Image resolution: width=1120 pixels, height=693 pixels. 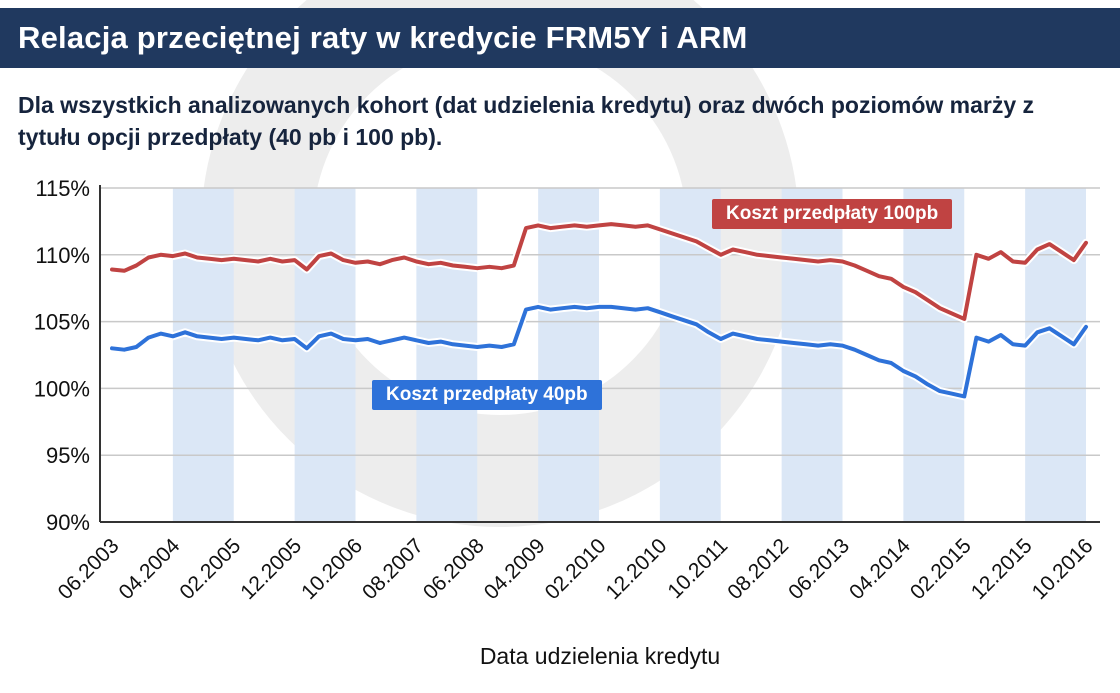 What do you see at coordinates (210, 569) in the screenshot?
I see `x-tick-label: 02.2005` at bounding box center [210, 569].